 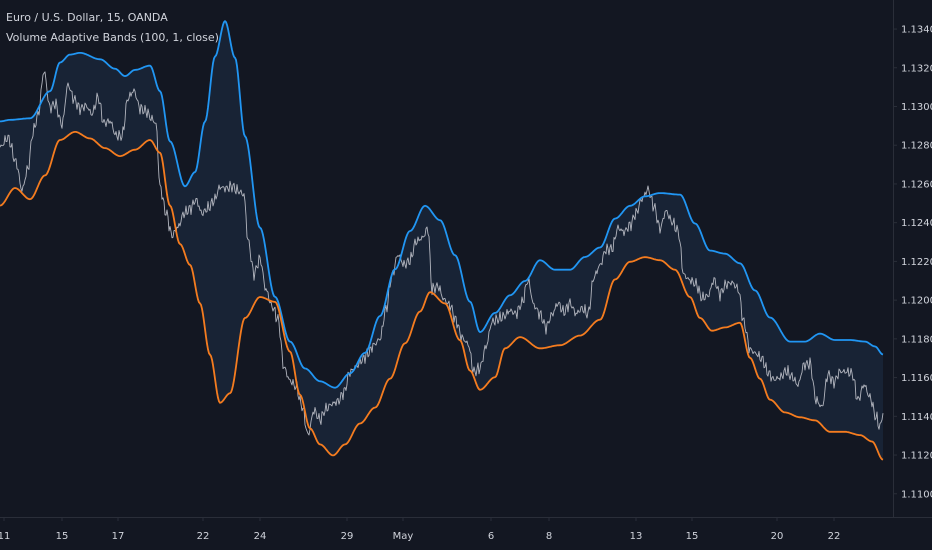 What do you see at coordinates (112, 37) in the screenshot?
I see `indicator-title: Volume Adaptive Bands (100, 1, close)` at bounding box center [112, 37].